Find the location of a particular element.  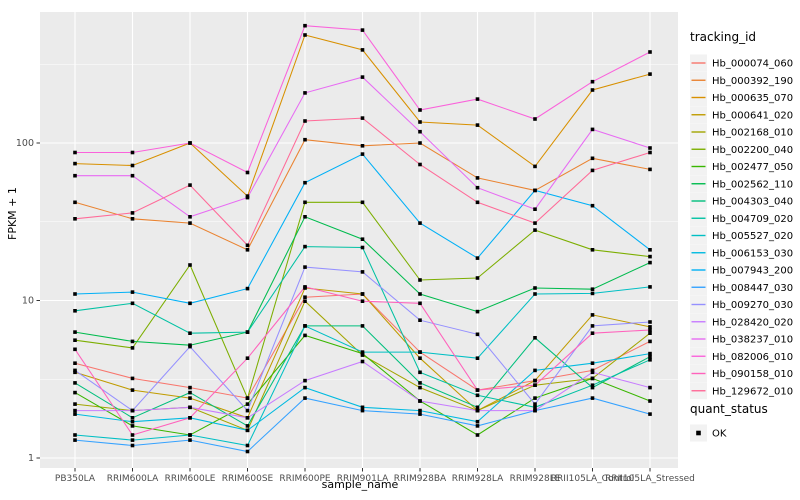

legend-label: Hb_002200_040 is located at coordinates (752, 150).